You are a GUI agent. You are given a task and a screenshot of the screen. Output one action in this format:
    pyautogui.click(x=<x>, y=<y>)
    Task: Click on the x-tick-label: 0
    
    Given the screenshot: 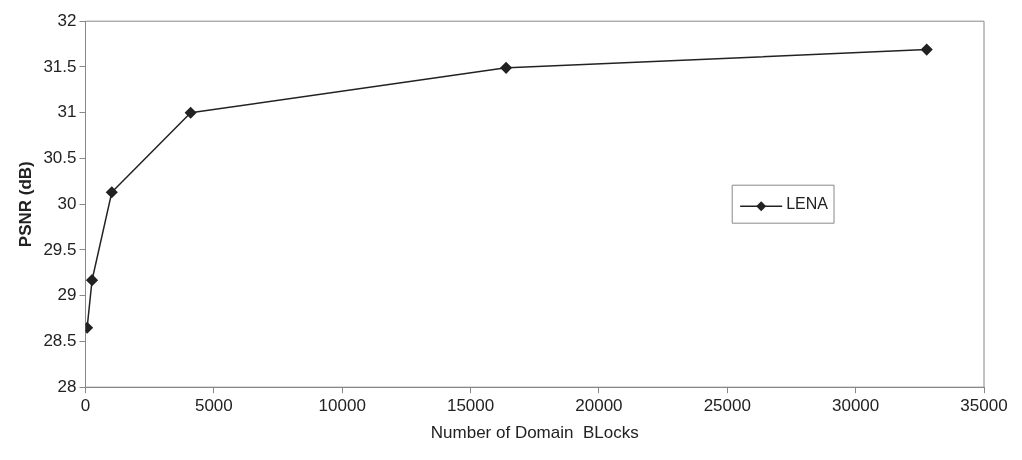 What is the action you would take?
    pyautogui.click(x=85, y=406)
    